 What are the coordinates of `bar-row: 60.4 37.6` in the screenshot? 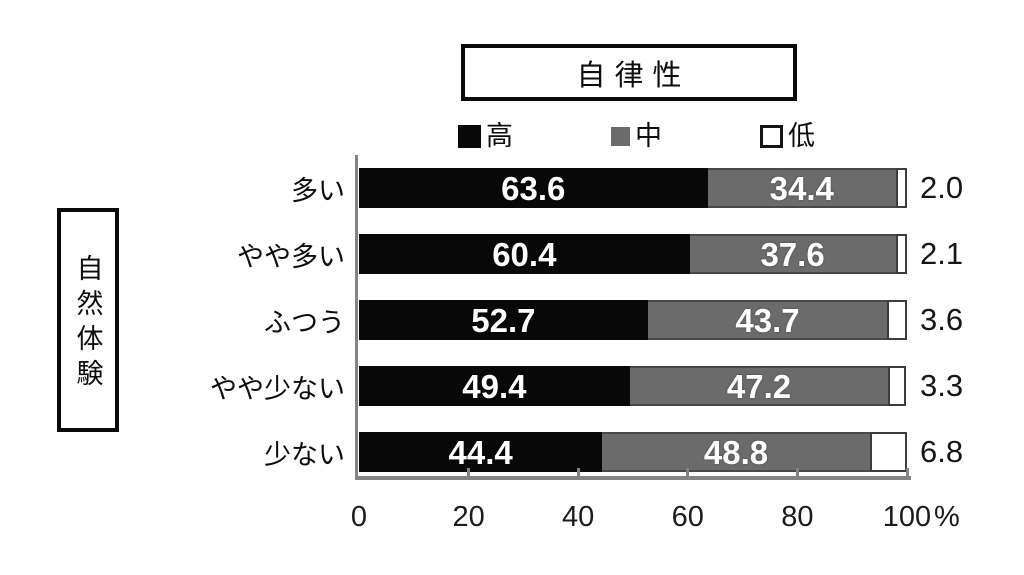 It's located at (633, 254).